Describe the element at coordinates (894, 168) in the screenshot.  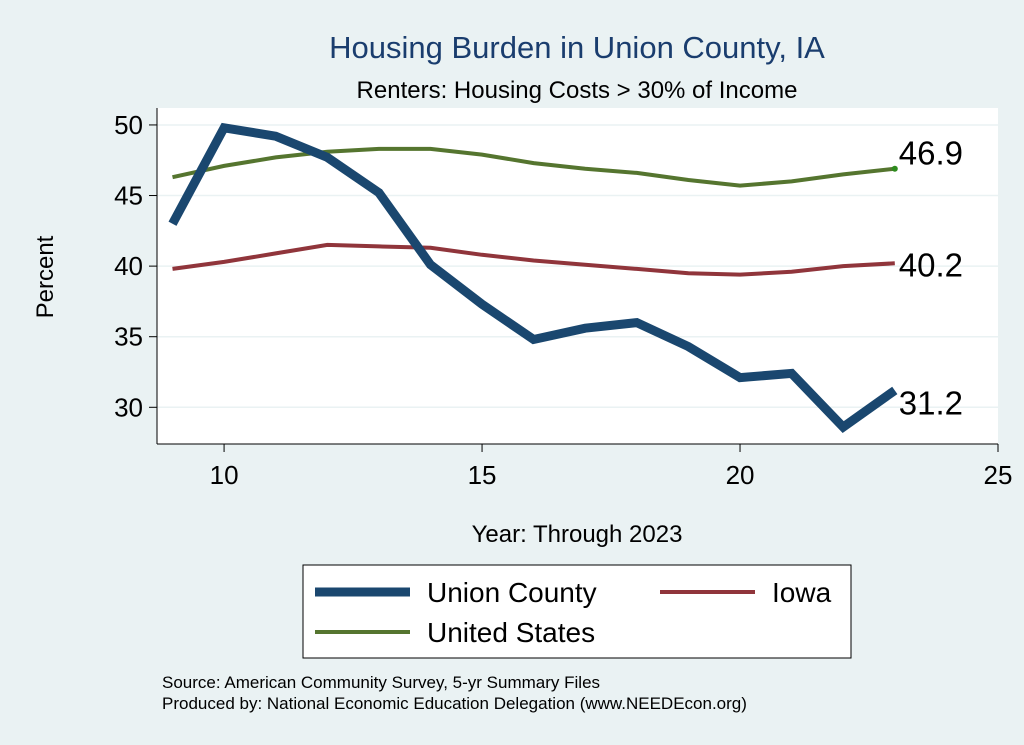
I see `end-point-united-states` at that location.